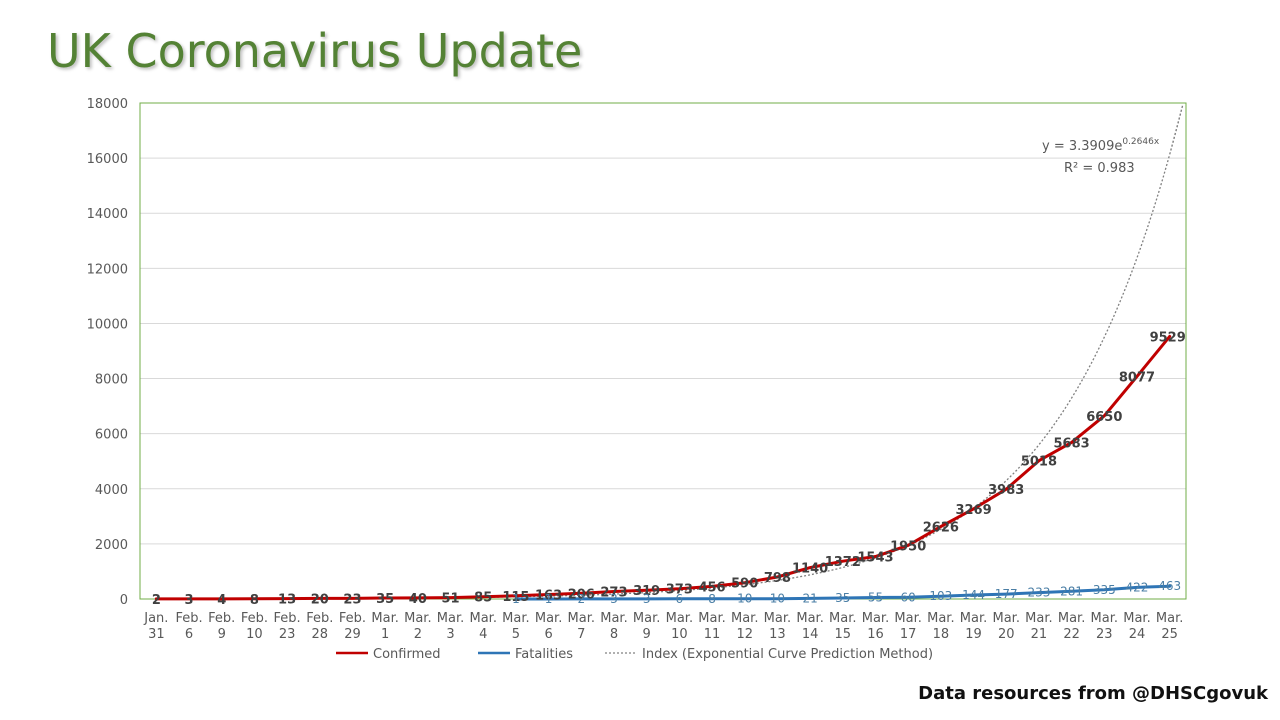  I want to click on x-tick-label: Mar. 25, so click(1169, 626).